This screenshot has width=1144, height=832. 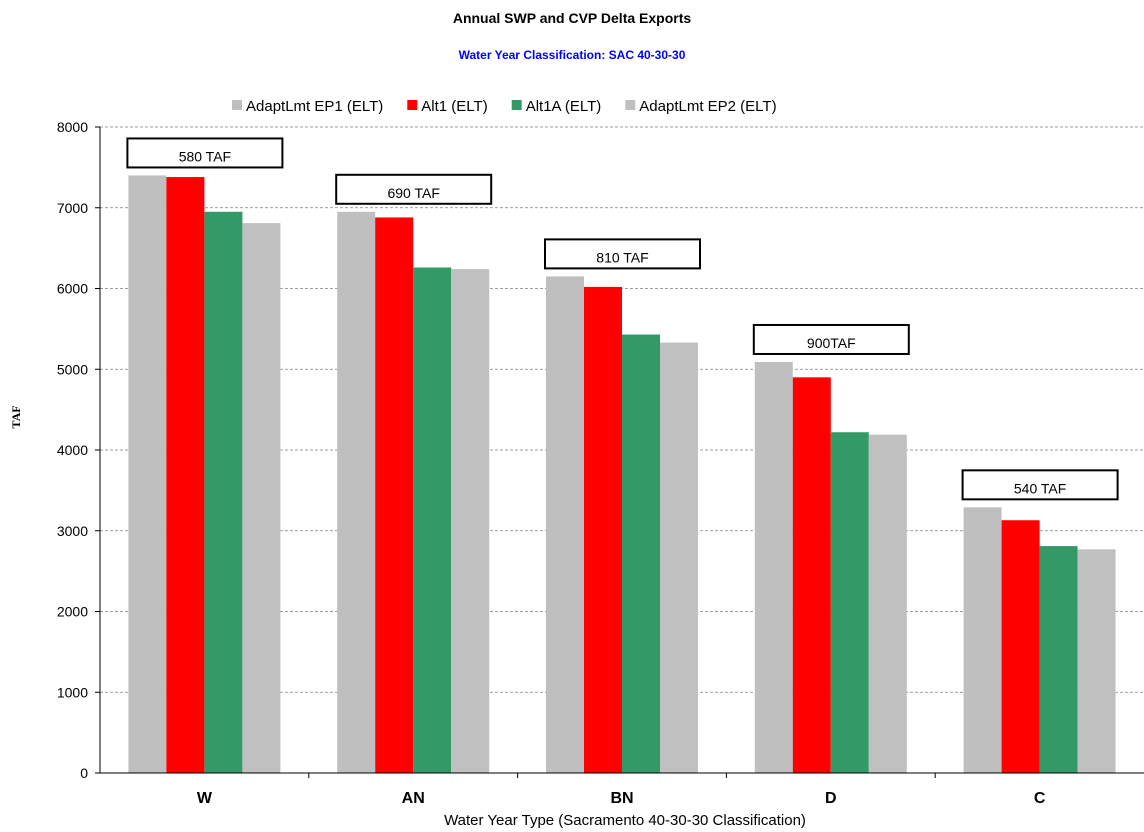 What do you see at coordinates (72, 289) in the screenshot?
I see `y-tick-label: 6000` at bounding box center [72, 289].